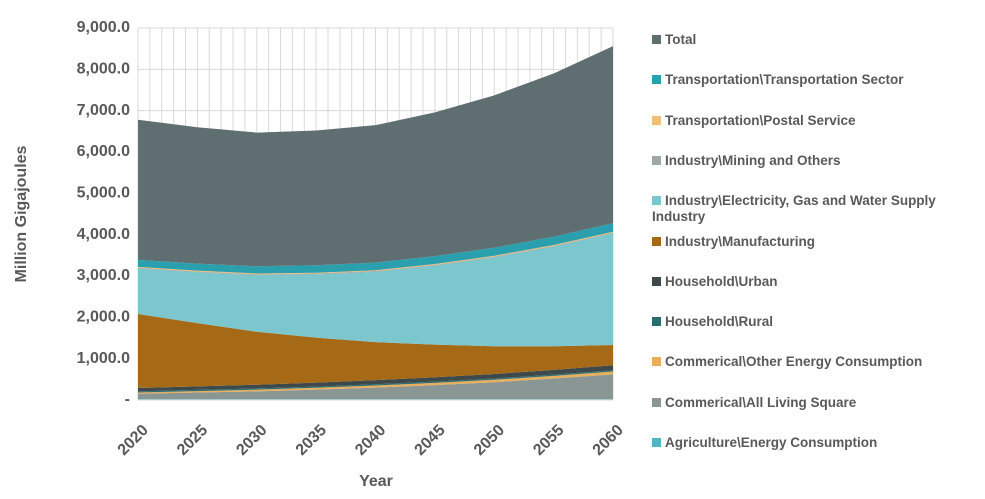  Describe the element at coordinates (429, 440) in the screenshot. I see `x-tick-label: 2045` at that location.